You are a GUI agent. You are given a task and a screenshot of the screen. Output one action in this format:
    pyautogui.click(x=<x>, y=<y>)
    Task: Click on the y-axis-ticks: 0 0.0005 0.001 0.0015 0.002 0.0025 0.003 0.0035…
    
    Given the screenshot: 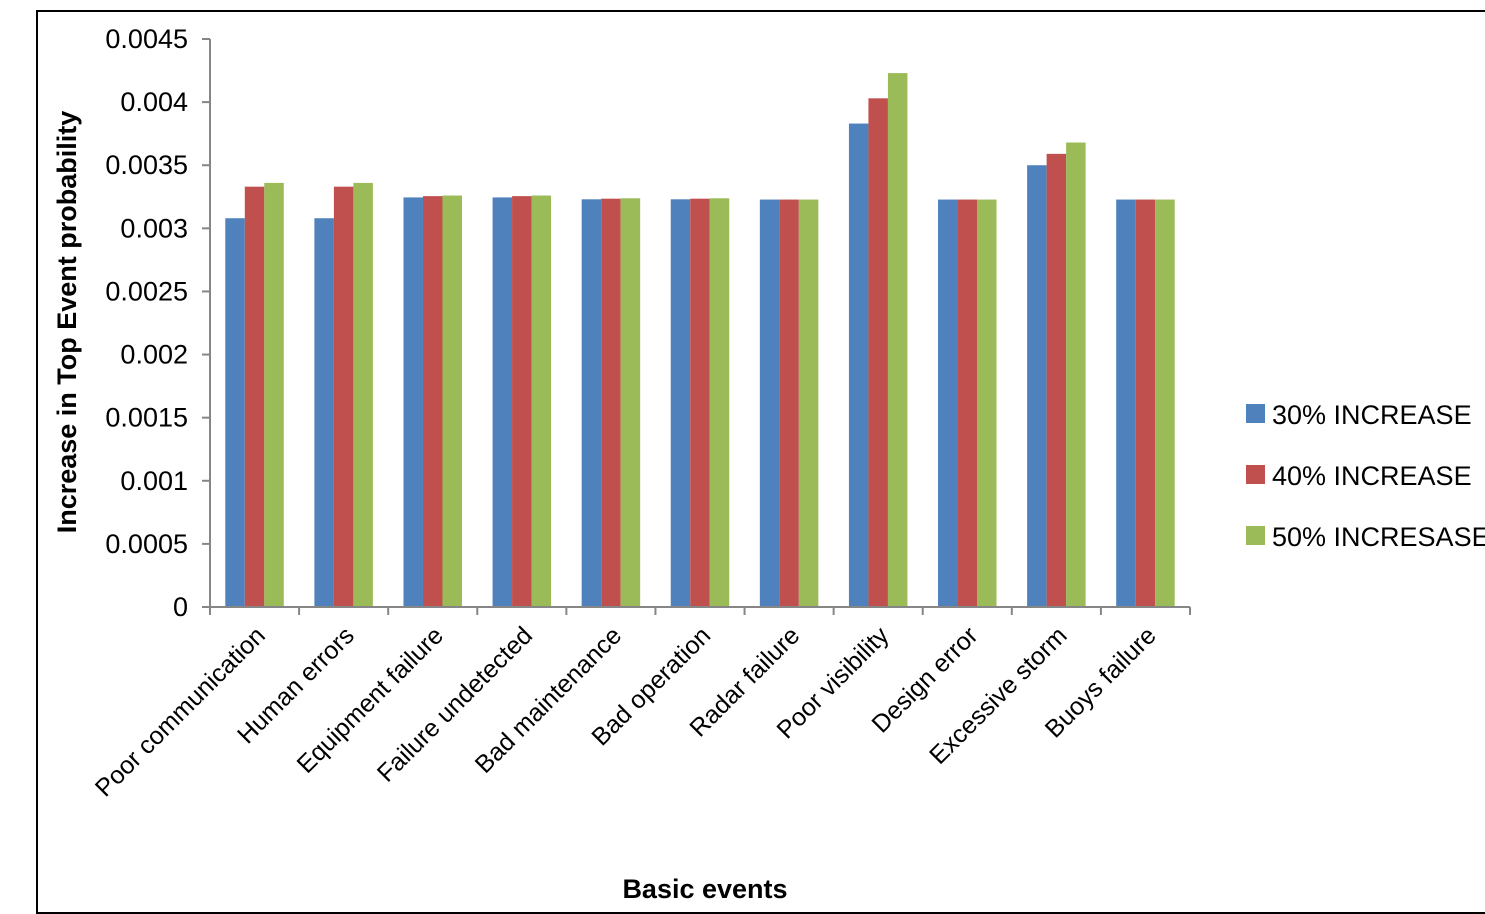 What is the action you would take?
    pyautogui.click(x=157, y=323)
    